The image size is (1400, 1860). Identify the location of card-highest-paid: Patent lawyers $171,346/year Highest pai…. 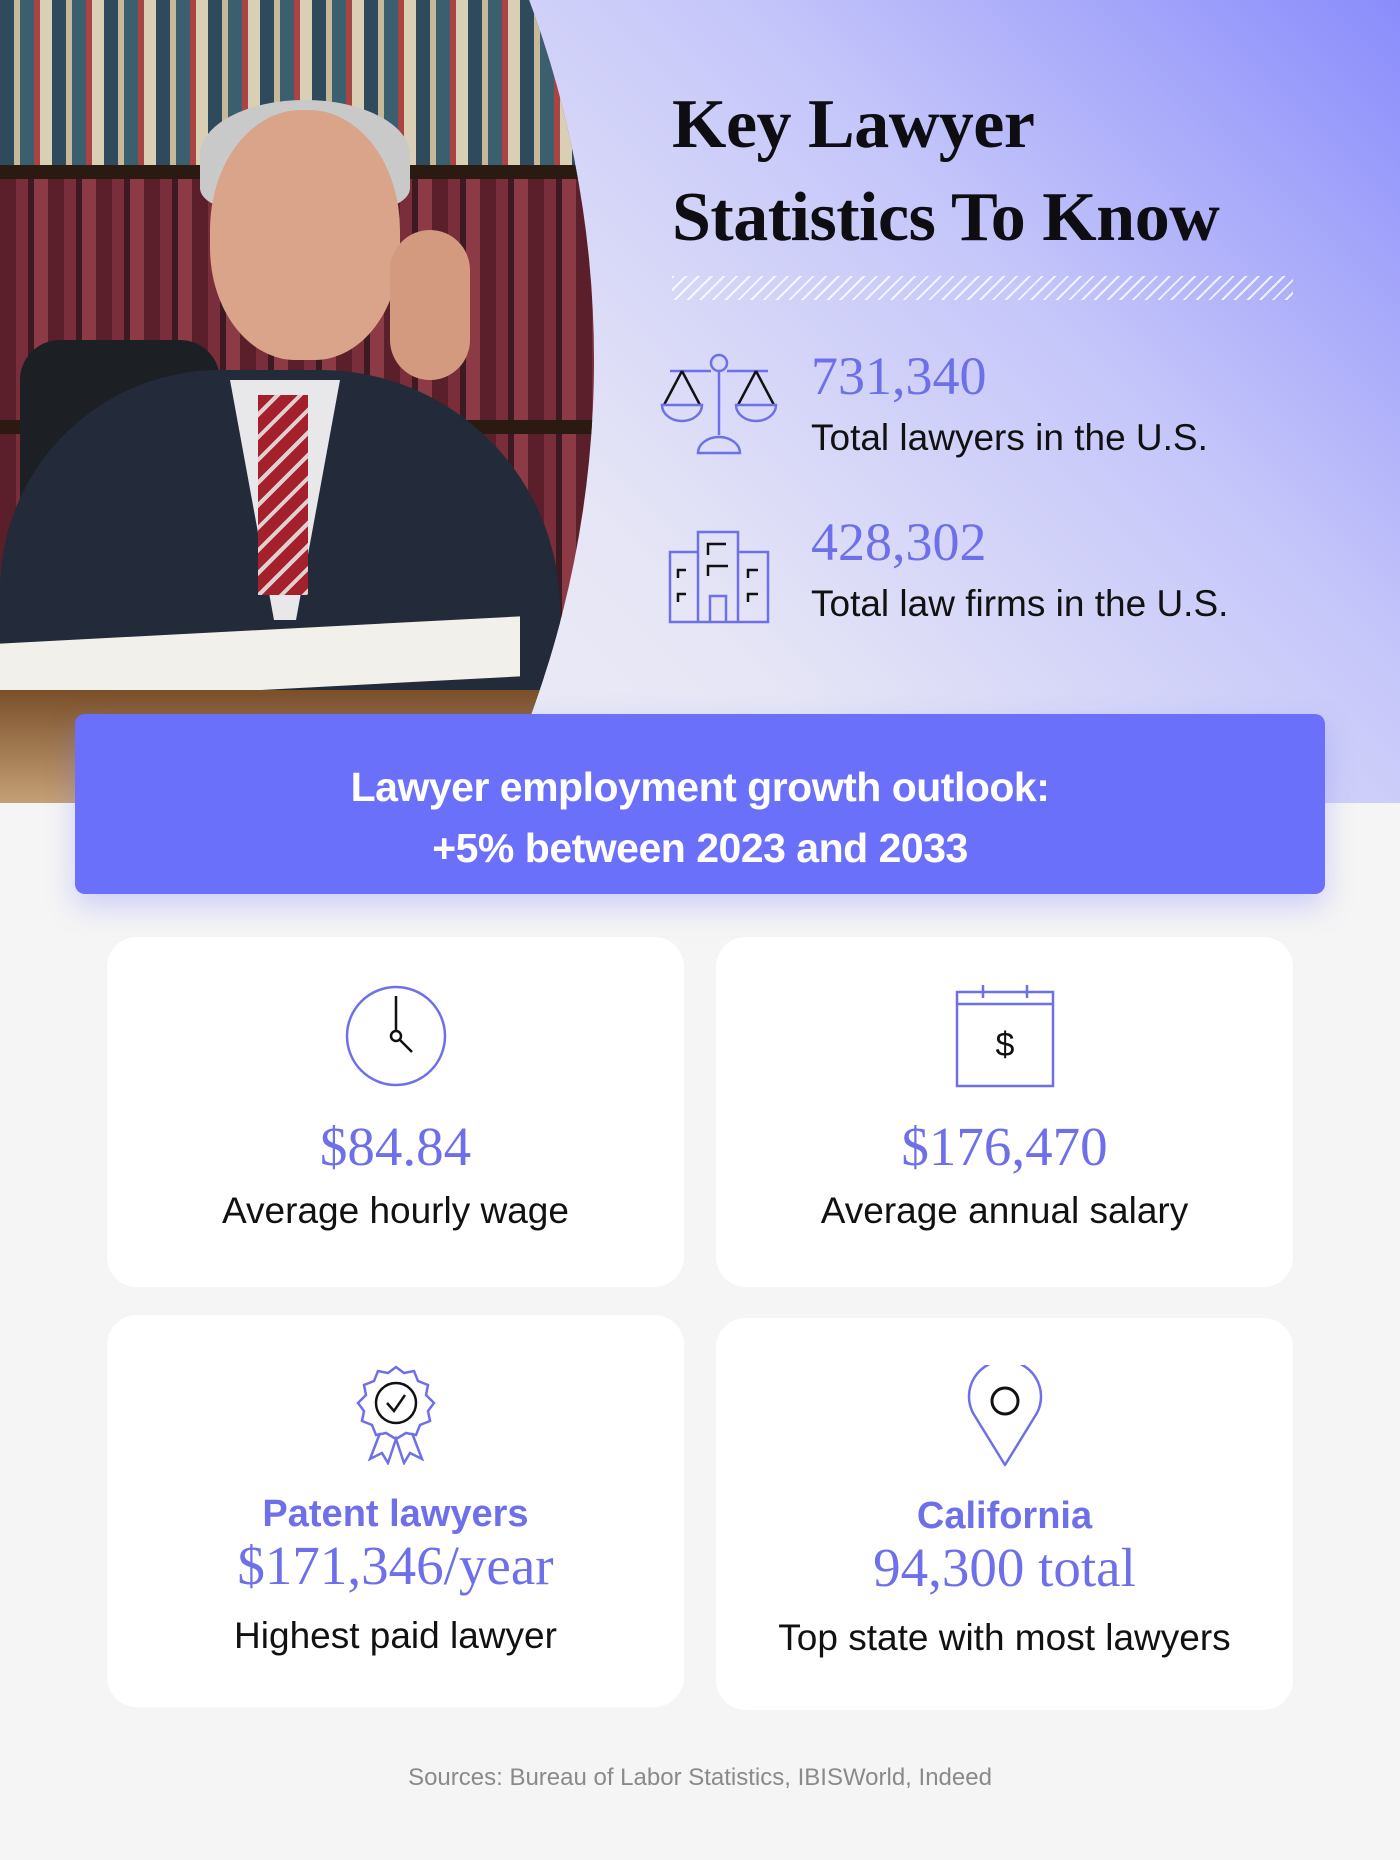
(395, 1511).